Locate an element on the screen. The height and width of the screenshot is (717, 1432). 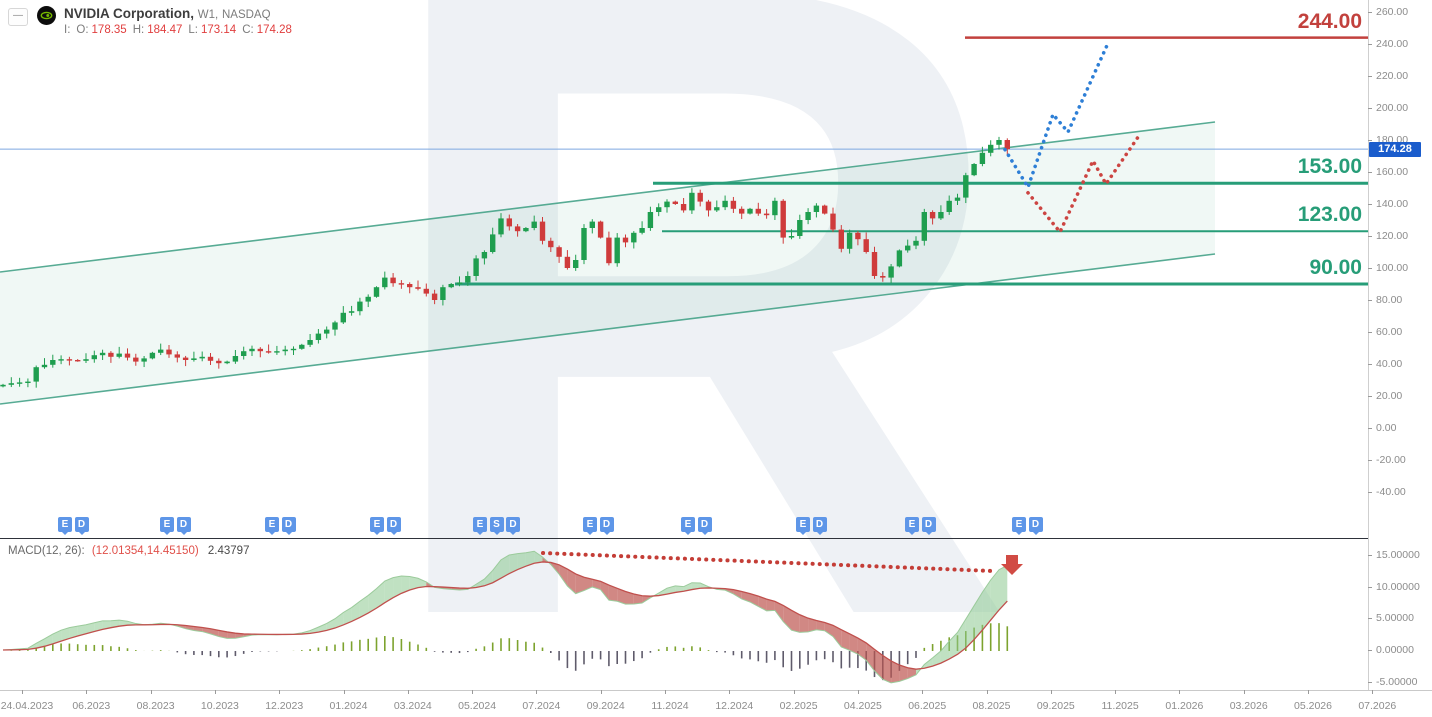
macd-axis-label: 5.00000 is located at coordinates (1395, 618).